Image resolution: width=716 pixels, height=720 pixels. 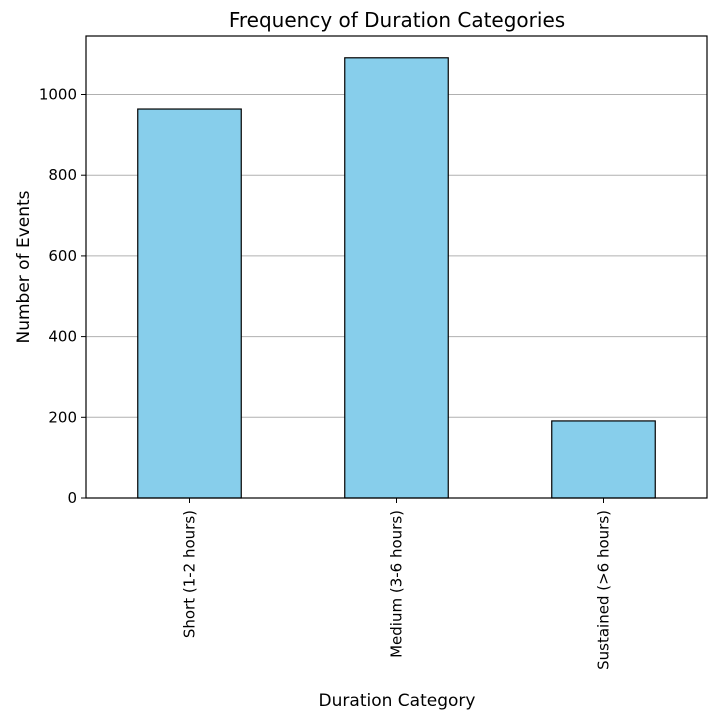 What do you see at coordinates (62, 256) in the screenshot?
I see `y-tick-label: 600` at bounding box center [62, 256].